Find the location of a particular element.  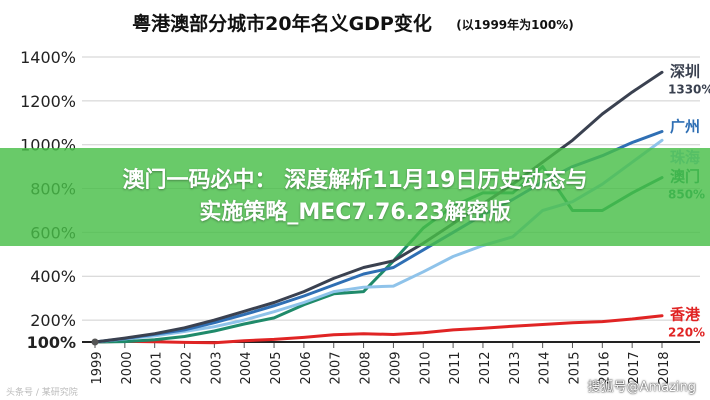

series-value-label: 1330% is located at coordinates (689, 89).